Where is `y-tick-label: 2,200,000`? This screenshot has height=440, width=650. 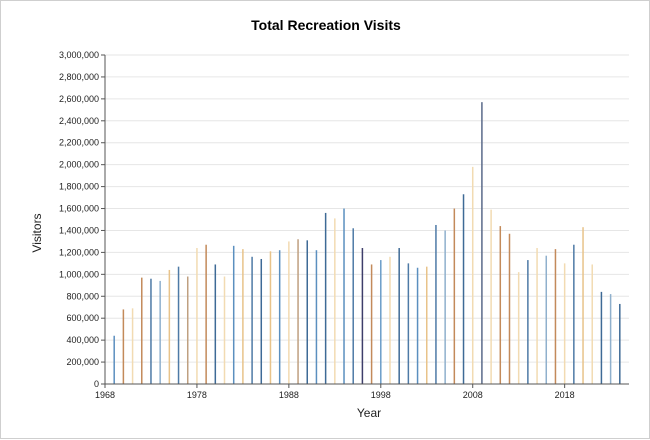
y-tick-label: 2,200,000 is located at coordinates (79, 143).